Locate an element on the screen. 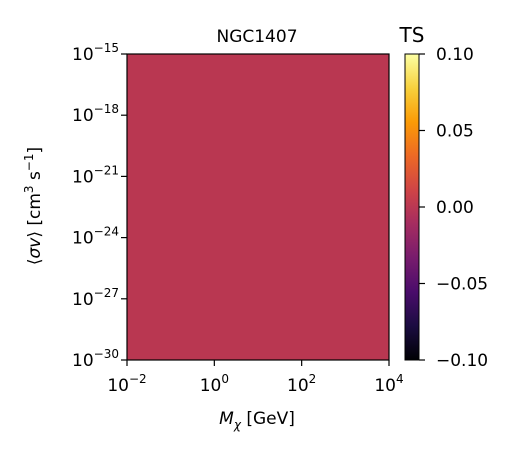 Image resolution: width=525 pixels, height=450 pixels. x-tick-label: 10² is located at coordinates (301, 384).